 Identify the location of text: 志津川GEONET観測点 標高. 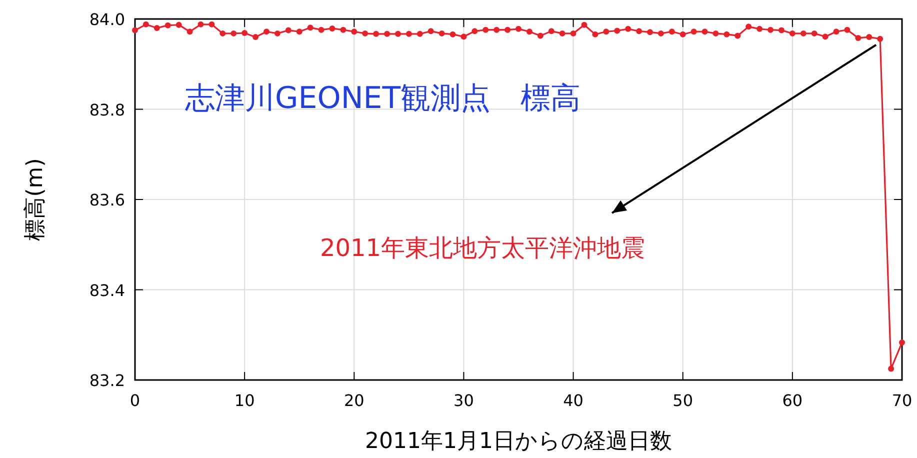
(383, 98).